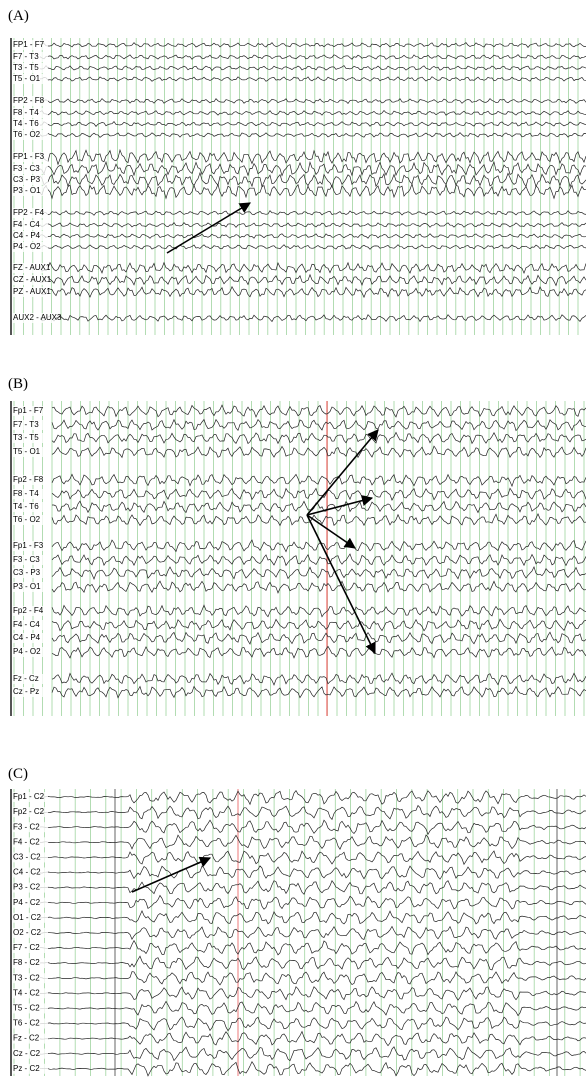 Image resolution: width=586 pixels, height=1083 pixels. I want to click on channel-label: T6 - O2, so click(27, 519).